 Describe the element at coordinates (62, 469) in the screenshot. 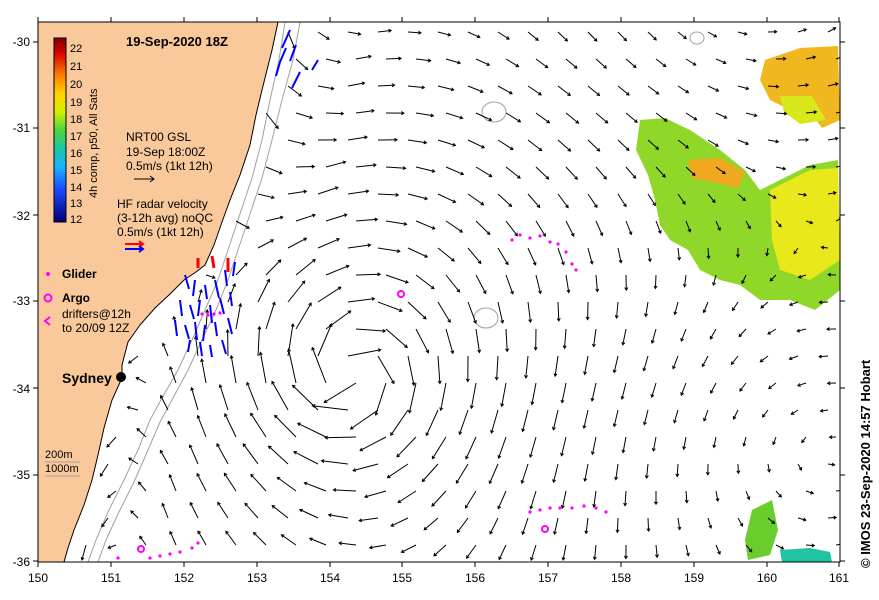

I see `depth-legend-1000m: 1000m` at that location.